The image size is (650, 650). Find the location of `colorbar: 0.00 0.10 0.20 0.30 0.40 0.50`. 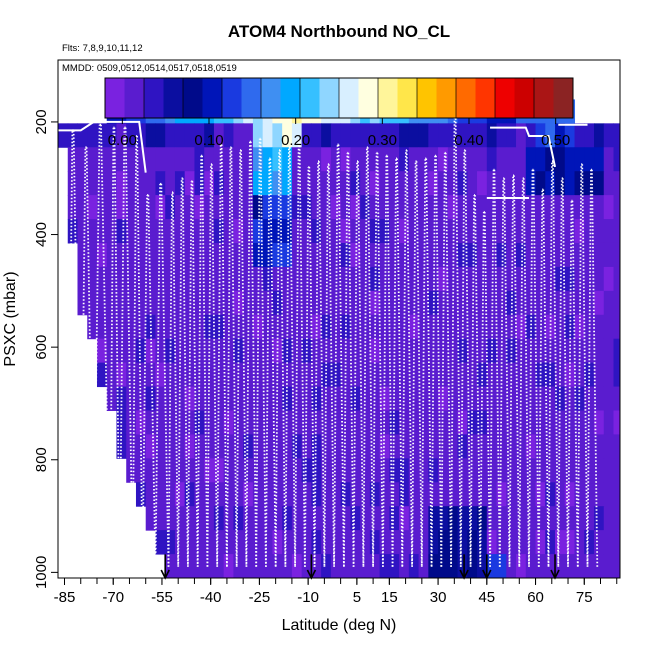

colorbar: 0.00 0.10 0.20 0.30 0.40 0.50 is located at coordinates (339, 113).